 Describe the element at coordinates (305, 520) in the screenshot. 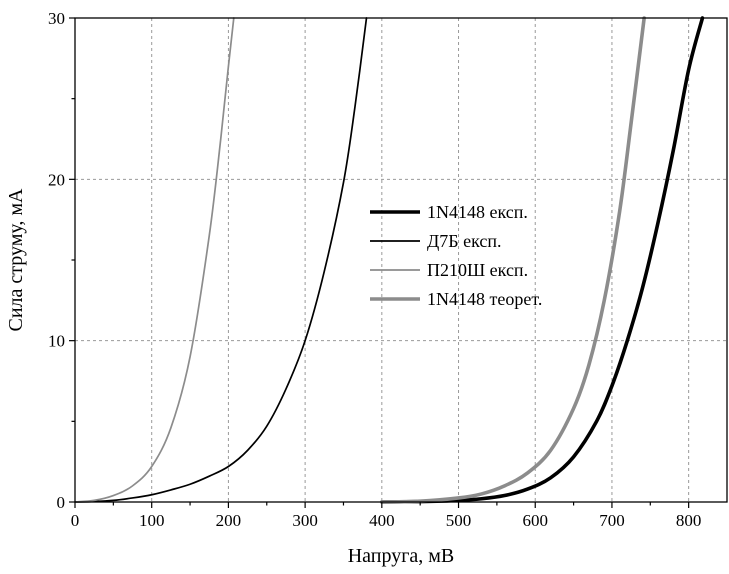

I see `x-tick-label: 300` at that location.